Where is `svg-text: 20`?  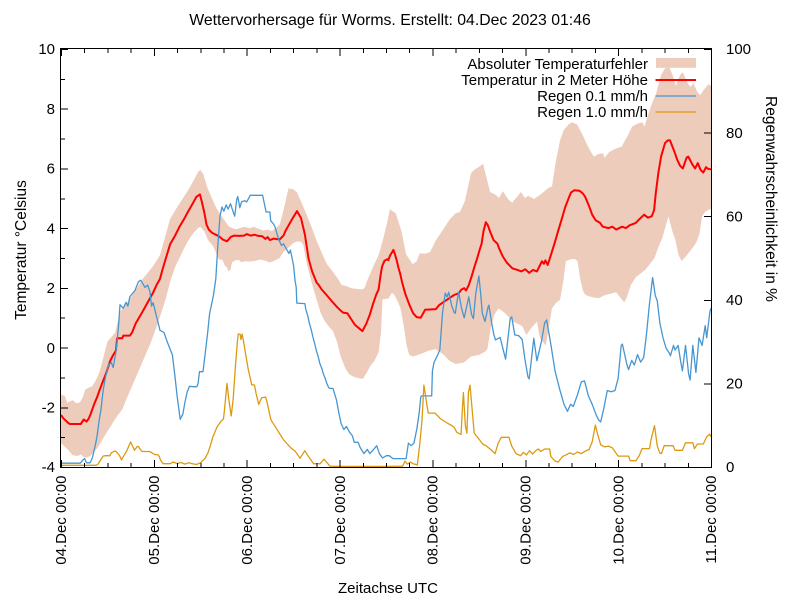
svg-text: 20 is located at coordinates (734, 384).